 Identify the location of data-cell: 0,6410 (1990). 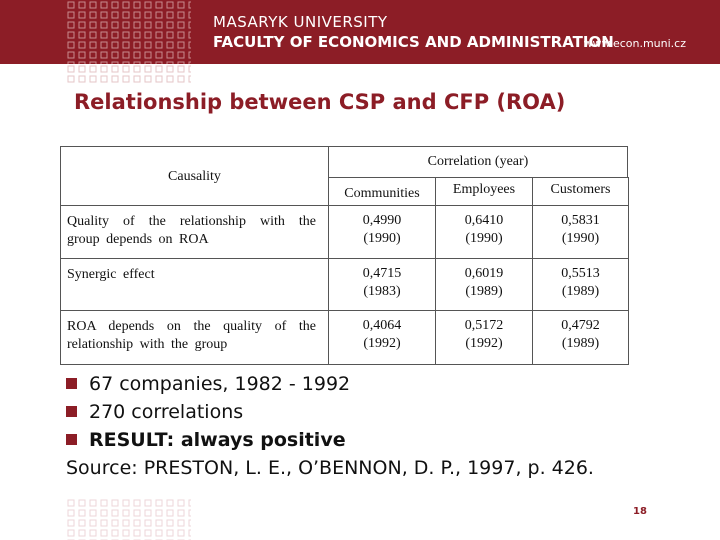
(484, 232).